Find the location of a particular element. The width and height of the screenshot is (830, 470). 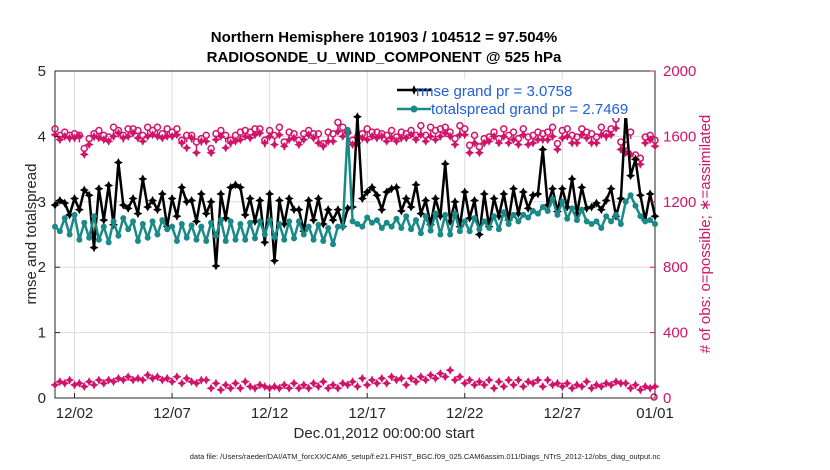

legend-background is located at coordinates (523, 98).